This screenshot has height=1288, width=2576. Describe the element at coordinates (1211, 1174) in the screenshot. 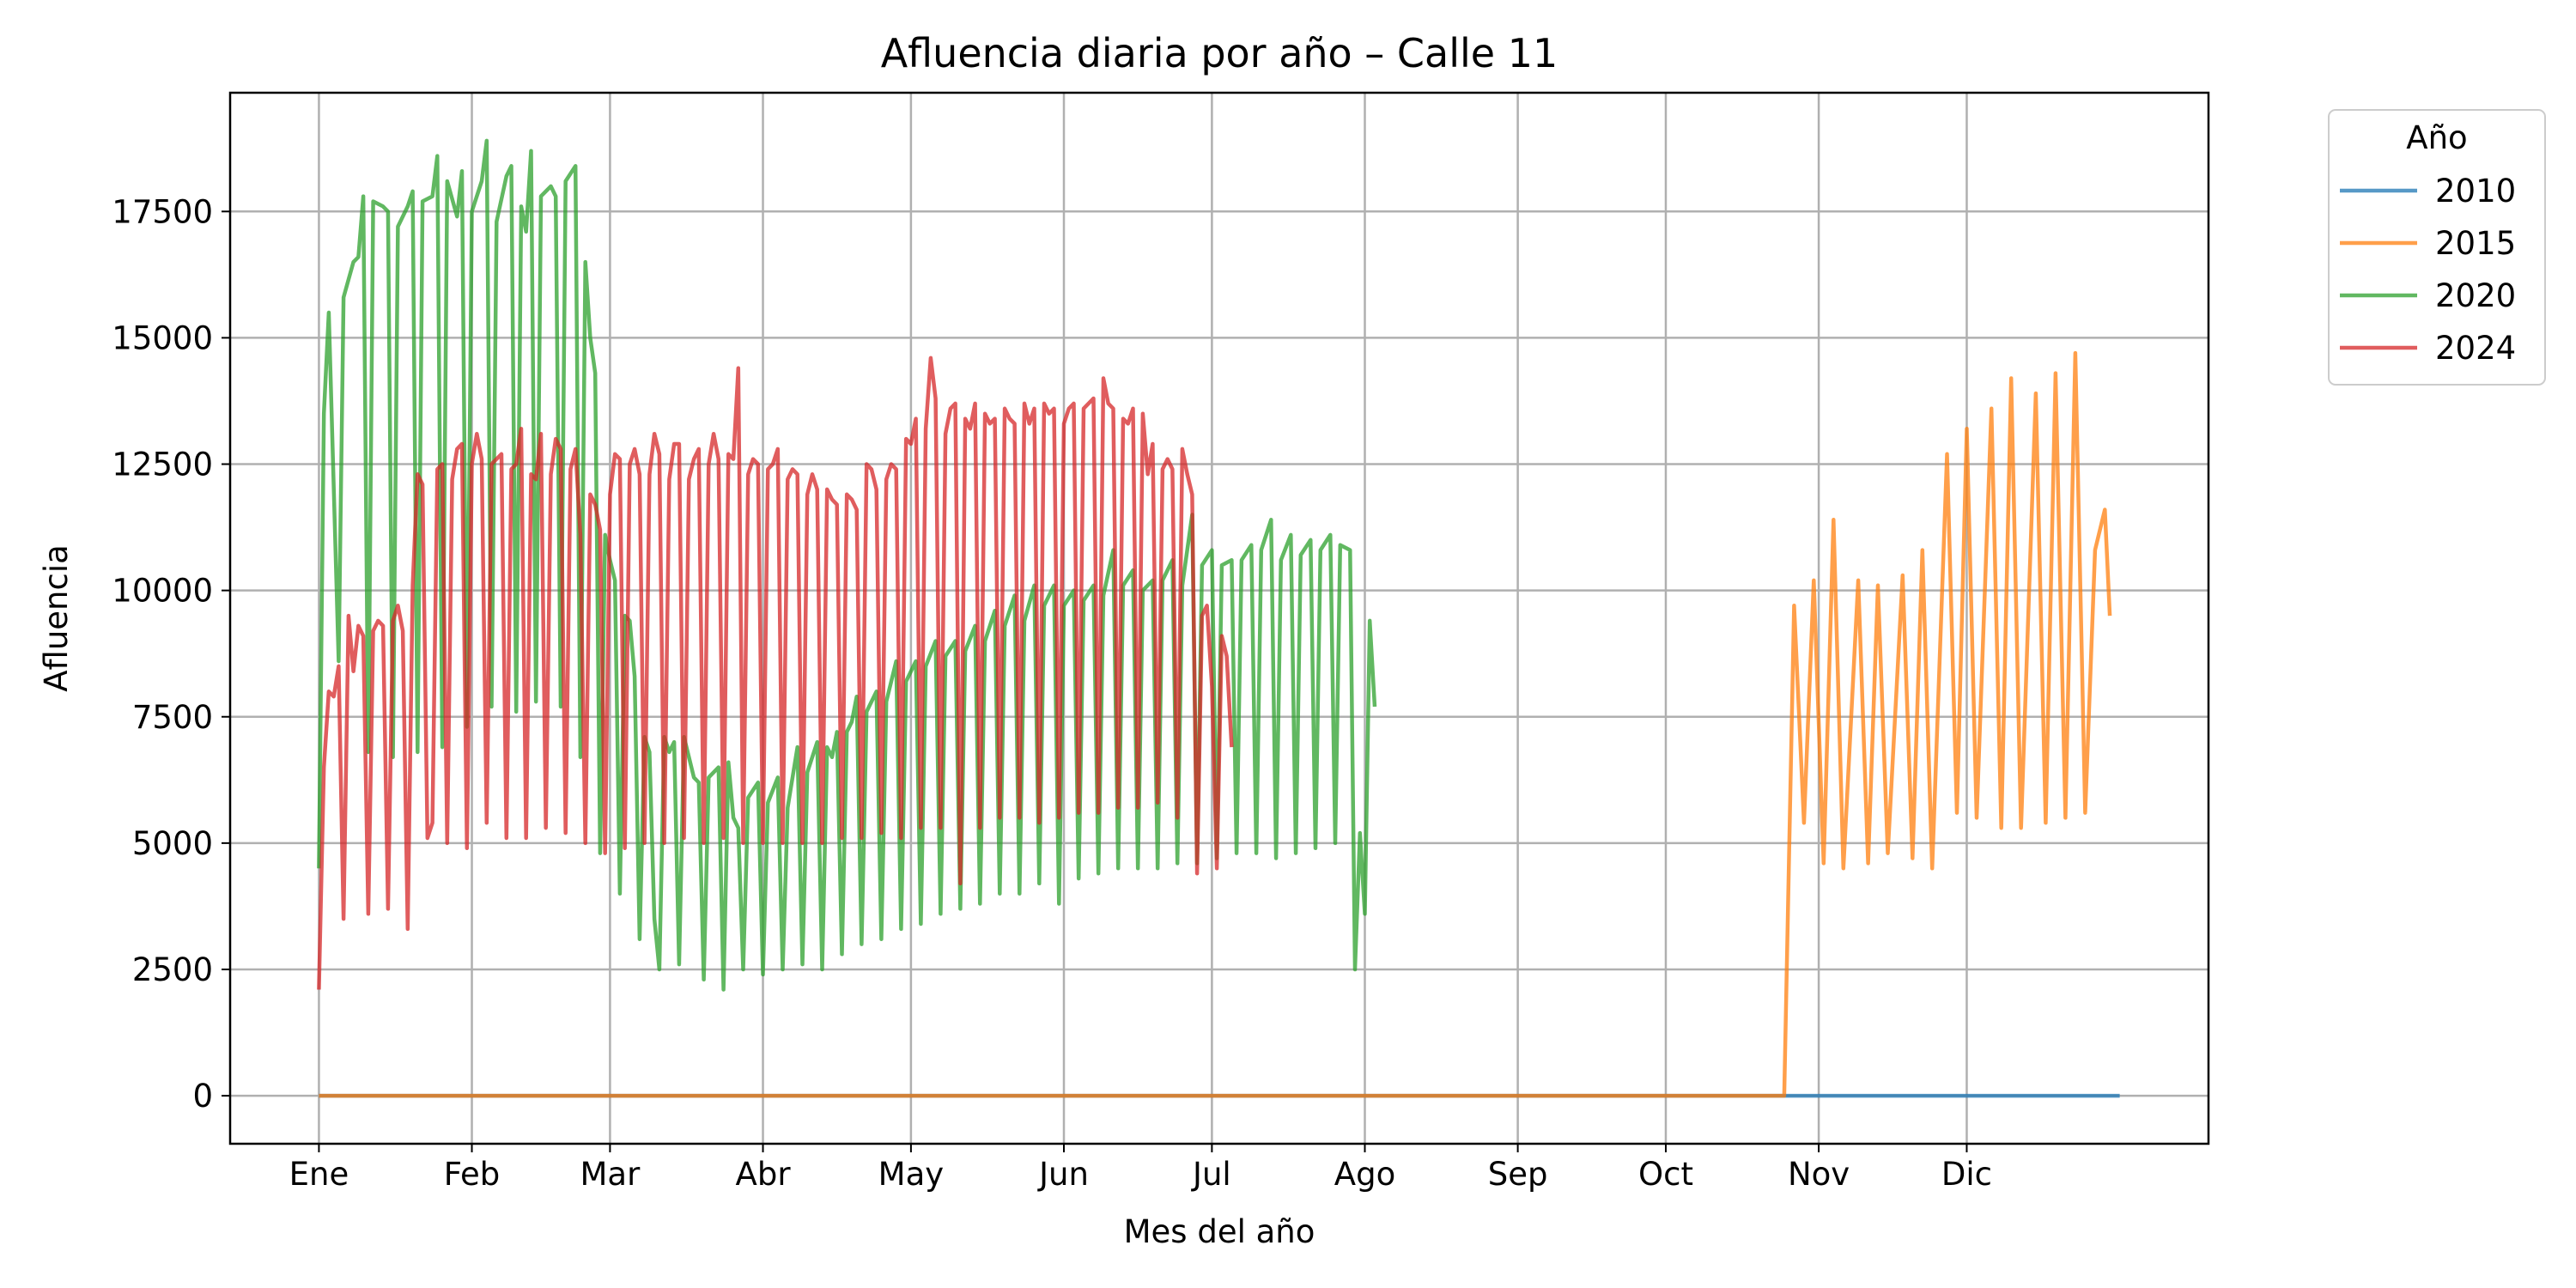

I see `x-tick-label: Jul` at that location.